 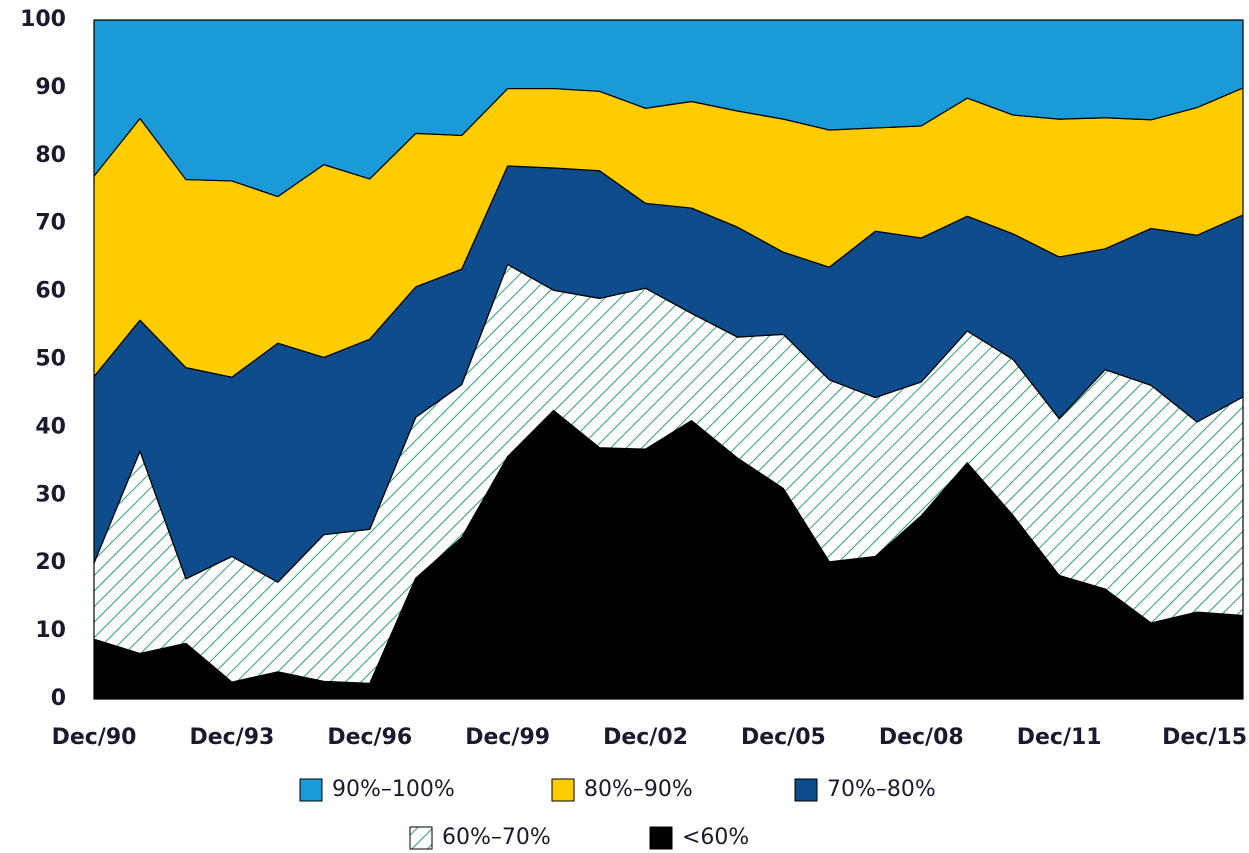 What do you see at coordinates (369, 737) in the screenshot?
I see `x-tick-label: Dec/96` at bounding box center [369, 737].